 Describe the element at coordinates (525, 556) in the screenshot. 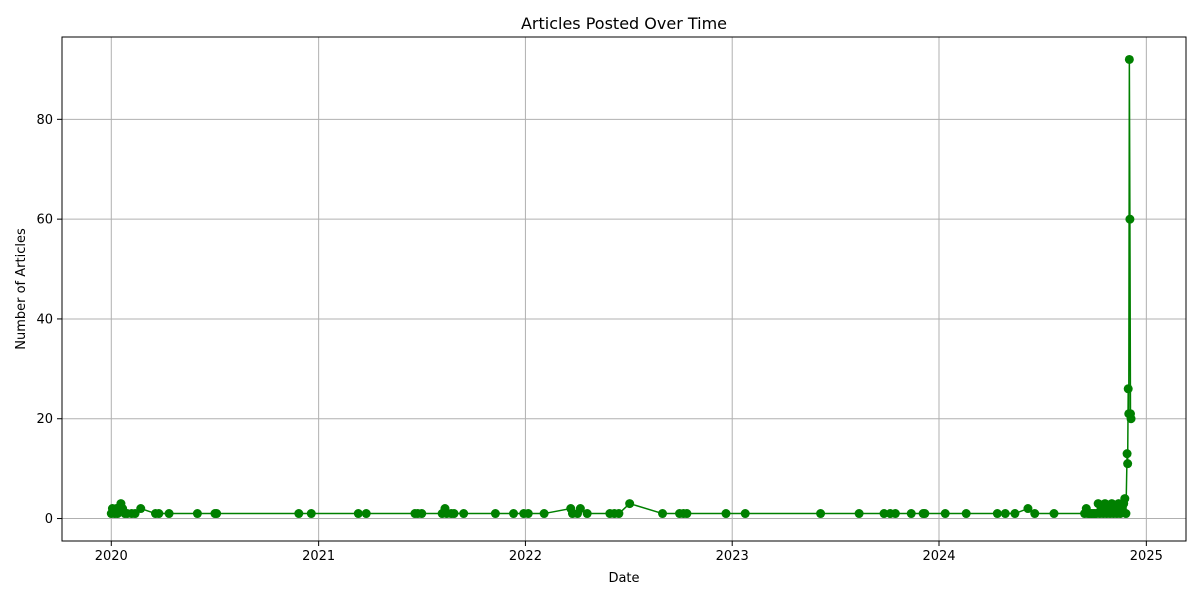

I see `x-tick-label: 2022` at that location.